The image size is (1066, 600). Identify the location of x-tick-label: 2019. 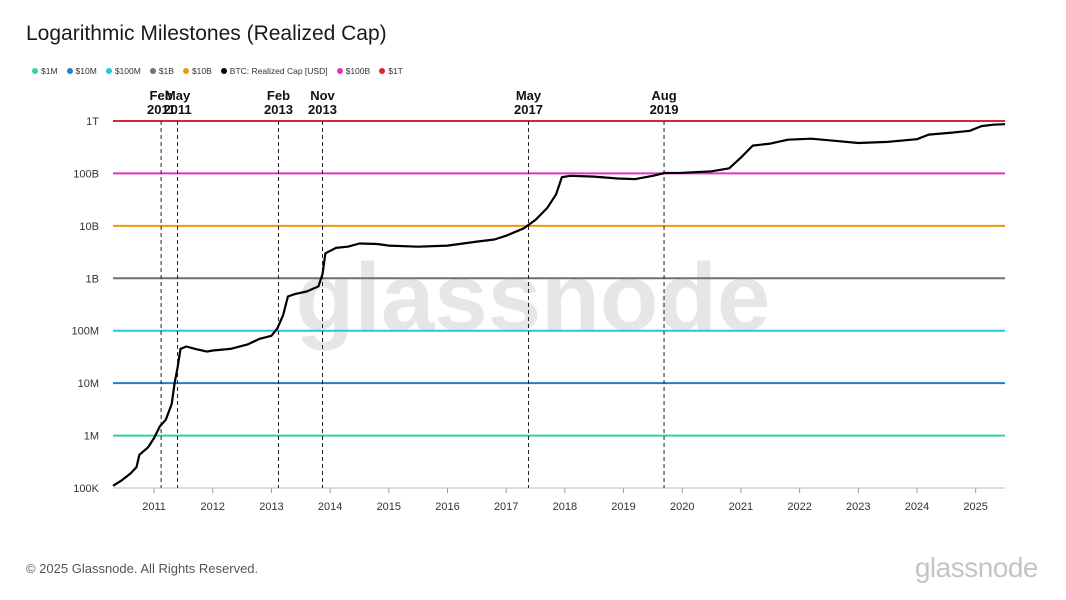
(623, 507).